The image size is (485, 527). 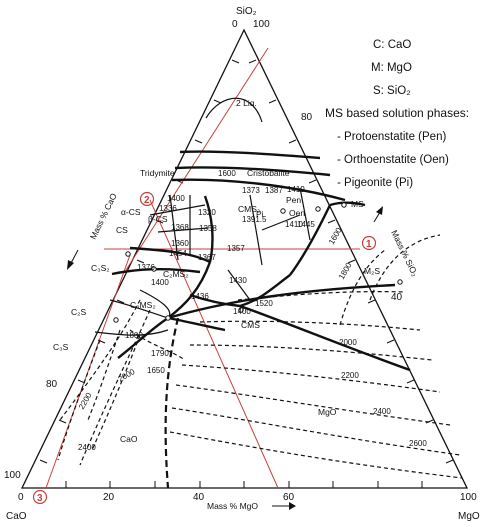 I want to click on isotherm-1376: 1376, so click(x=146, y=267).